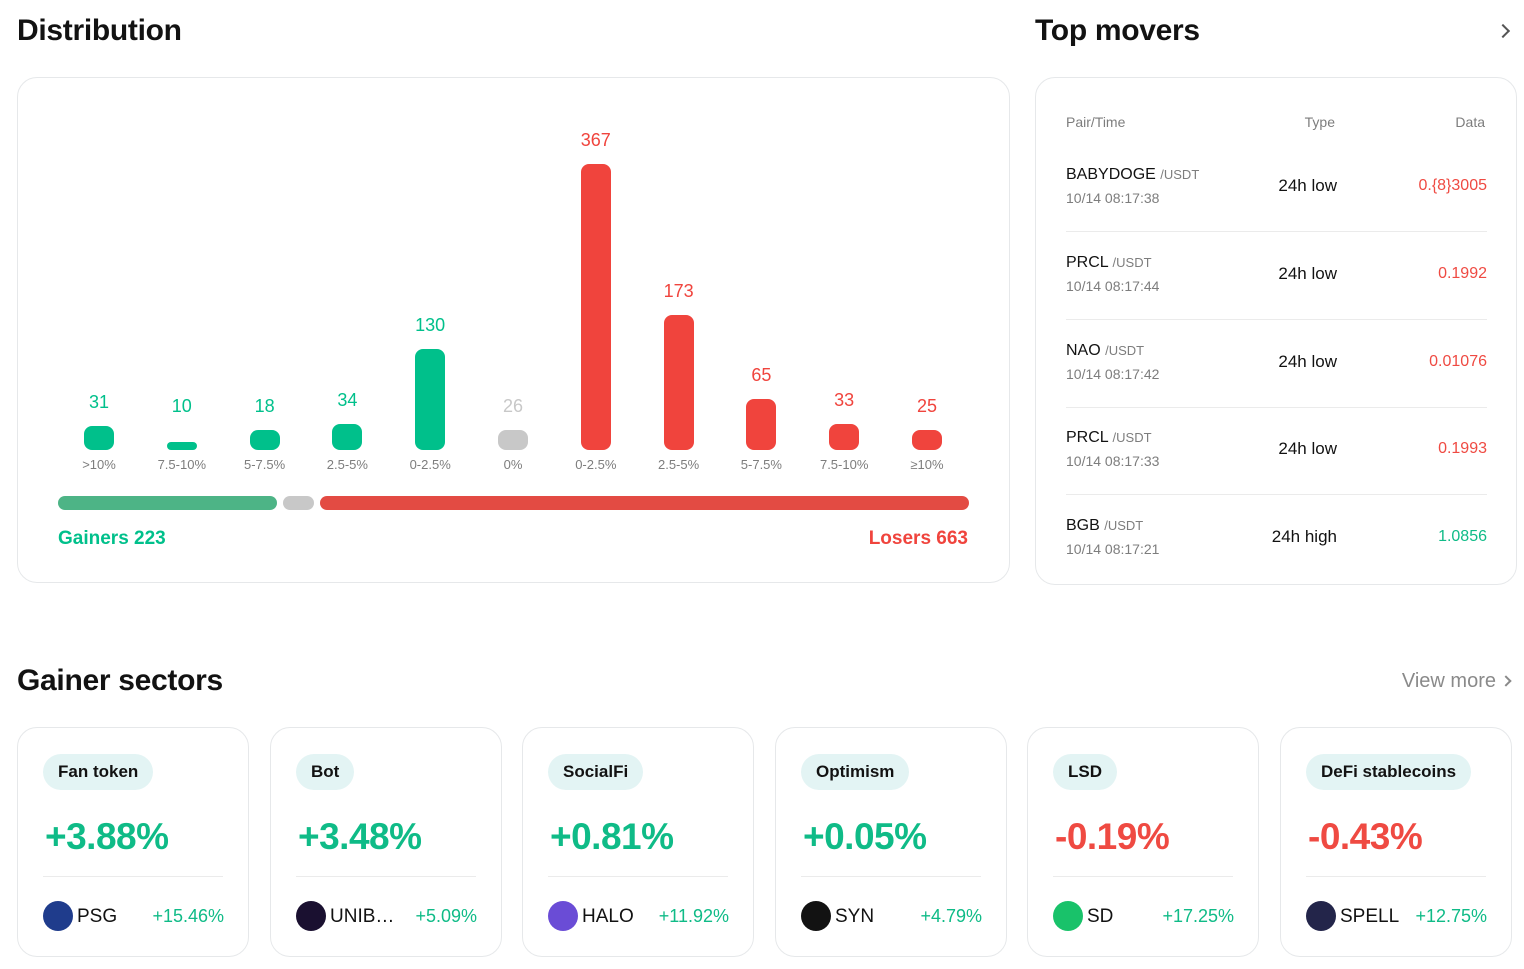 The height and width of the screenshot is (969, 1524). What do you see at coordinates (363, 916) in the screenshot?
I see `coin-name: UNIBOT` at bounding box center [363, 916].